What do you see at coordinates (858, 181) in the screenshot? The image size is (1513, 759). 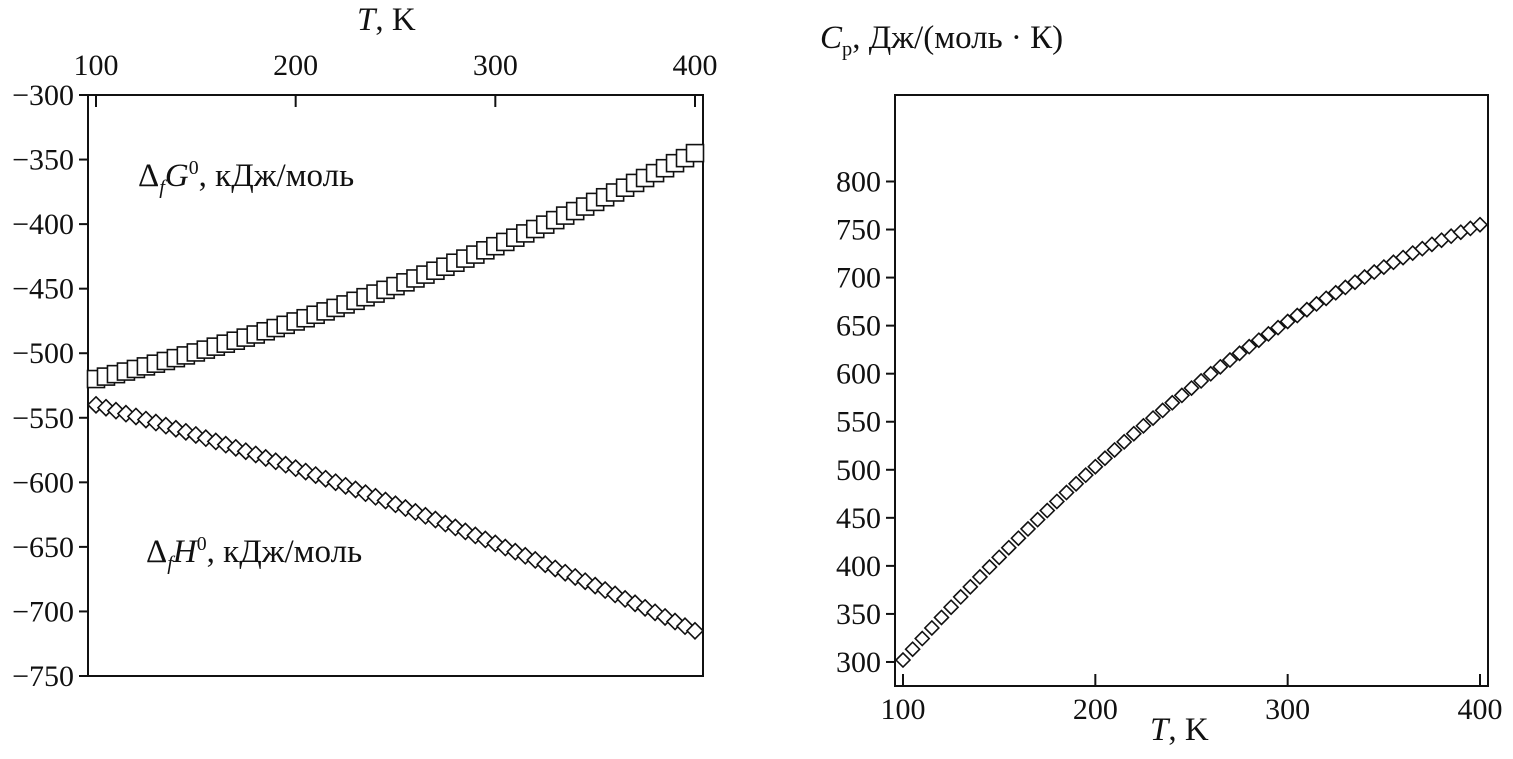 I see `svg-text: 800` at bounding box center [858, 181].